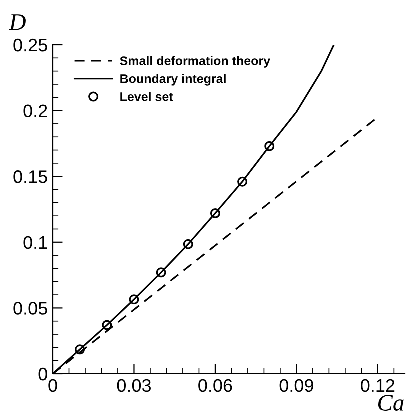 The height and width of the screenshot is (419, 416). What do you see at coordinates (195, 62) in the screenshot?
I see `legend-label: Small deformation theory` at bounding box center [195, 62].